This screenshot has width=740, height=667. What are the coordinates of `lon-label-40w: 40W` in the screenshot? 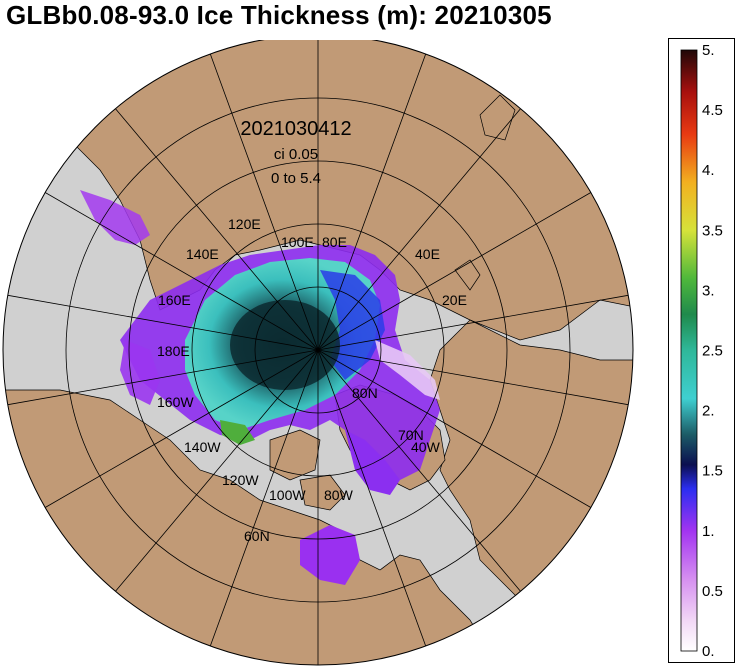 It's located at (426, 447).